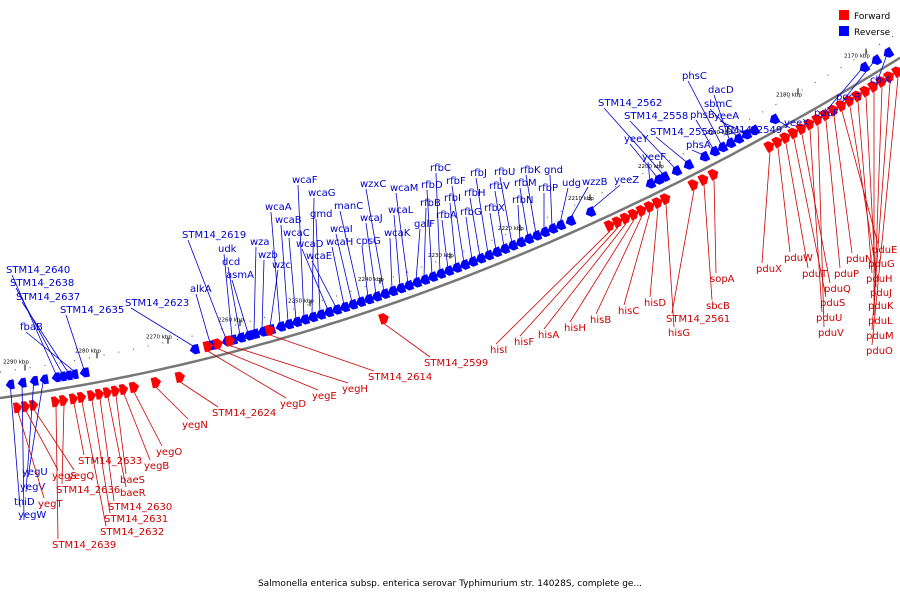  I want to click on forward-gene-hisG-shape, so click(665, 199).